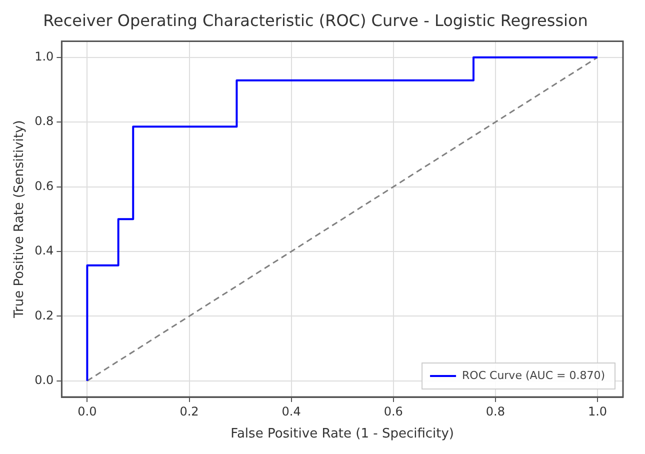 This screenshot has width=645, height=454. What do you see at coordinates (20, 219) in the screenshot?
I see `y-axis-title: True Positive Rate (Sensitivity)` at bounding box center [20, 219].